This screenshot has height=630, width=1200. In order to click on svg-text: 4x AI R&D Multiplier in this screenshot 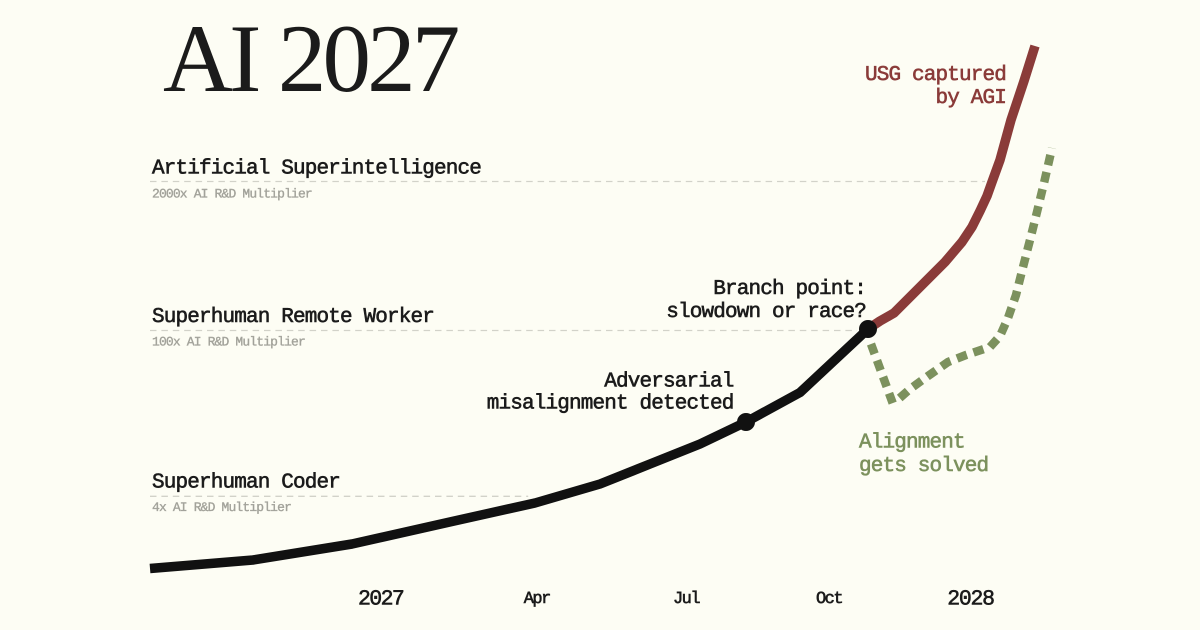, I will do `click(221, 507)`.